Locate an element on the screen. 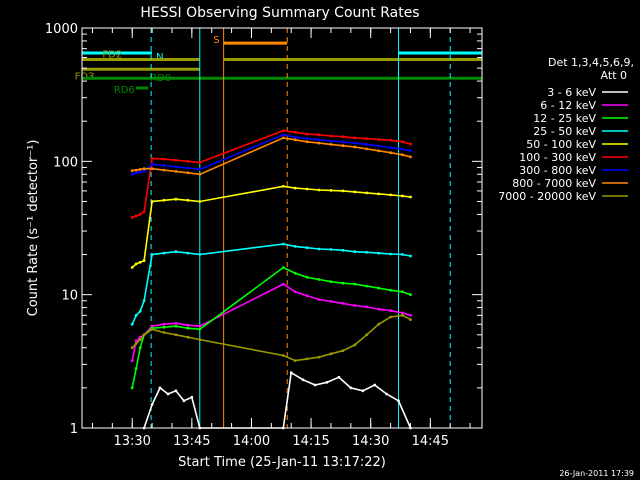 This screenshot has height=480, width=640. chart-title: HESSI Observing Summary Count Rates is located at coordinates (279, 13).